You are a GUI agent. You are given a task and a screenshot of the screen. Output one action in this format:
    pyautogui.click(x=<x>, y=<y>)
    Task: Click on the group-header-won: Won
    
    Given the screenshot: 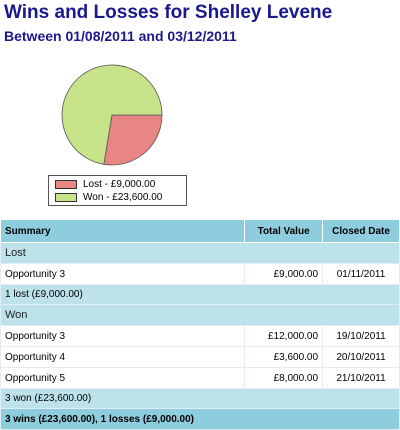 What is the action you would take?
    pyautogui.click(x=200, y=315)
    